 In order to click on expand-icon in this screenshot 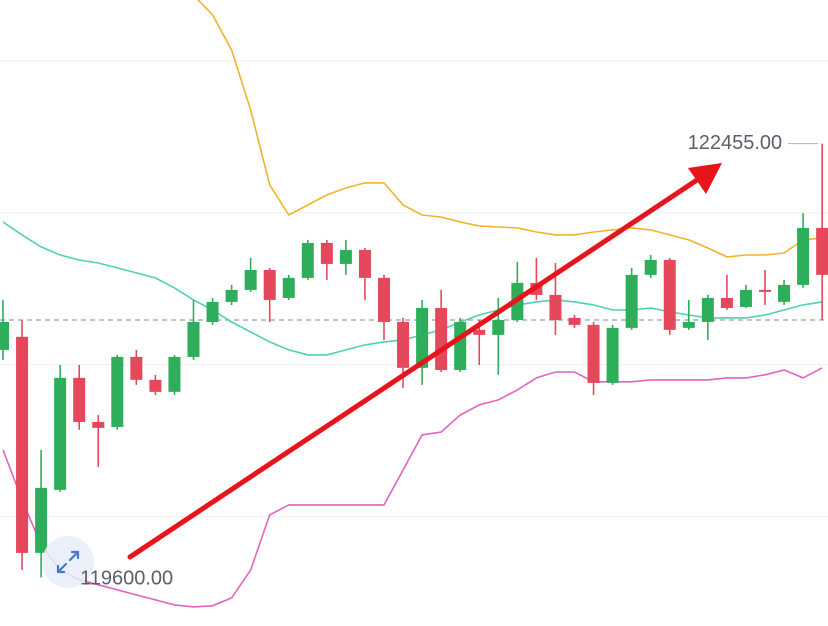, I will do `click(68, 562)`.